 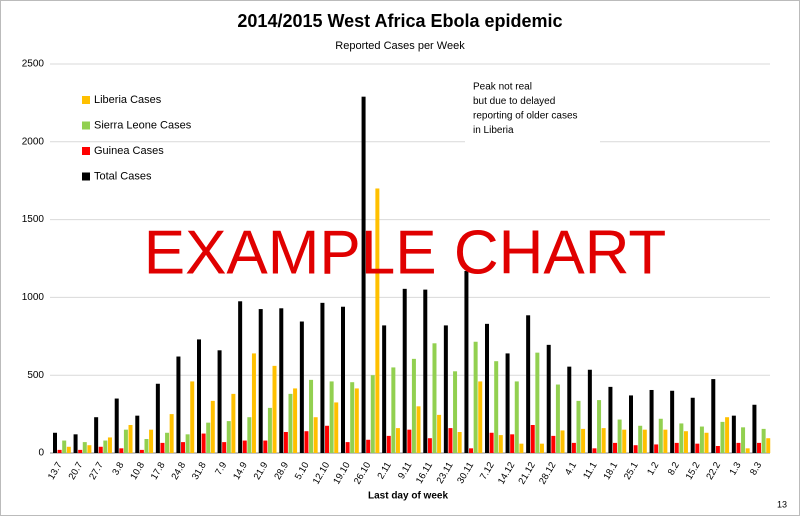 I want to click on annotation: but due to delayed, so click(x=514, y=101).